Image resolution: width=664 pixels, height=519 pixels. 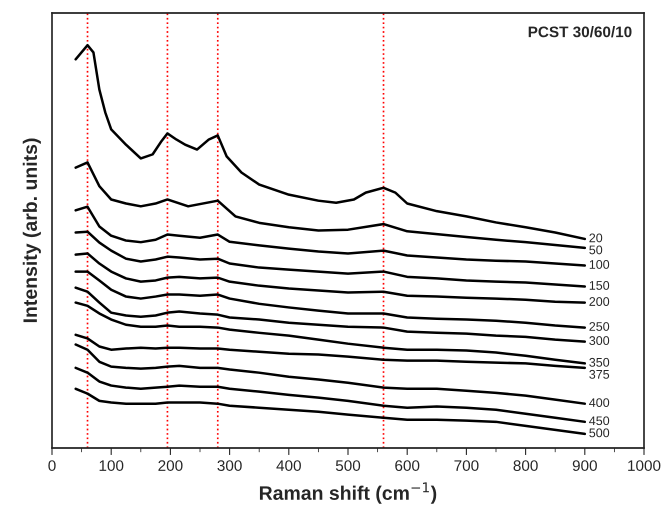 I want to click on series-label: 375, so click(x=599, y=374).